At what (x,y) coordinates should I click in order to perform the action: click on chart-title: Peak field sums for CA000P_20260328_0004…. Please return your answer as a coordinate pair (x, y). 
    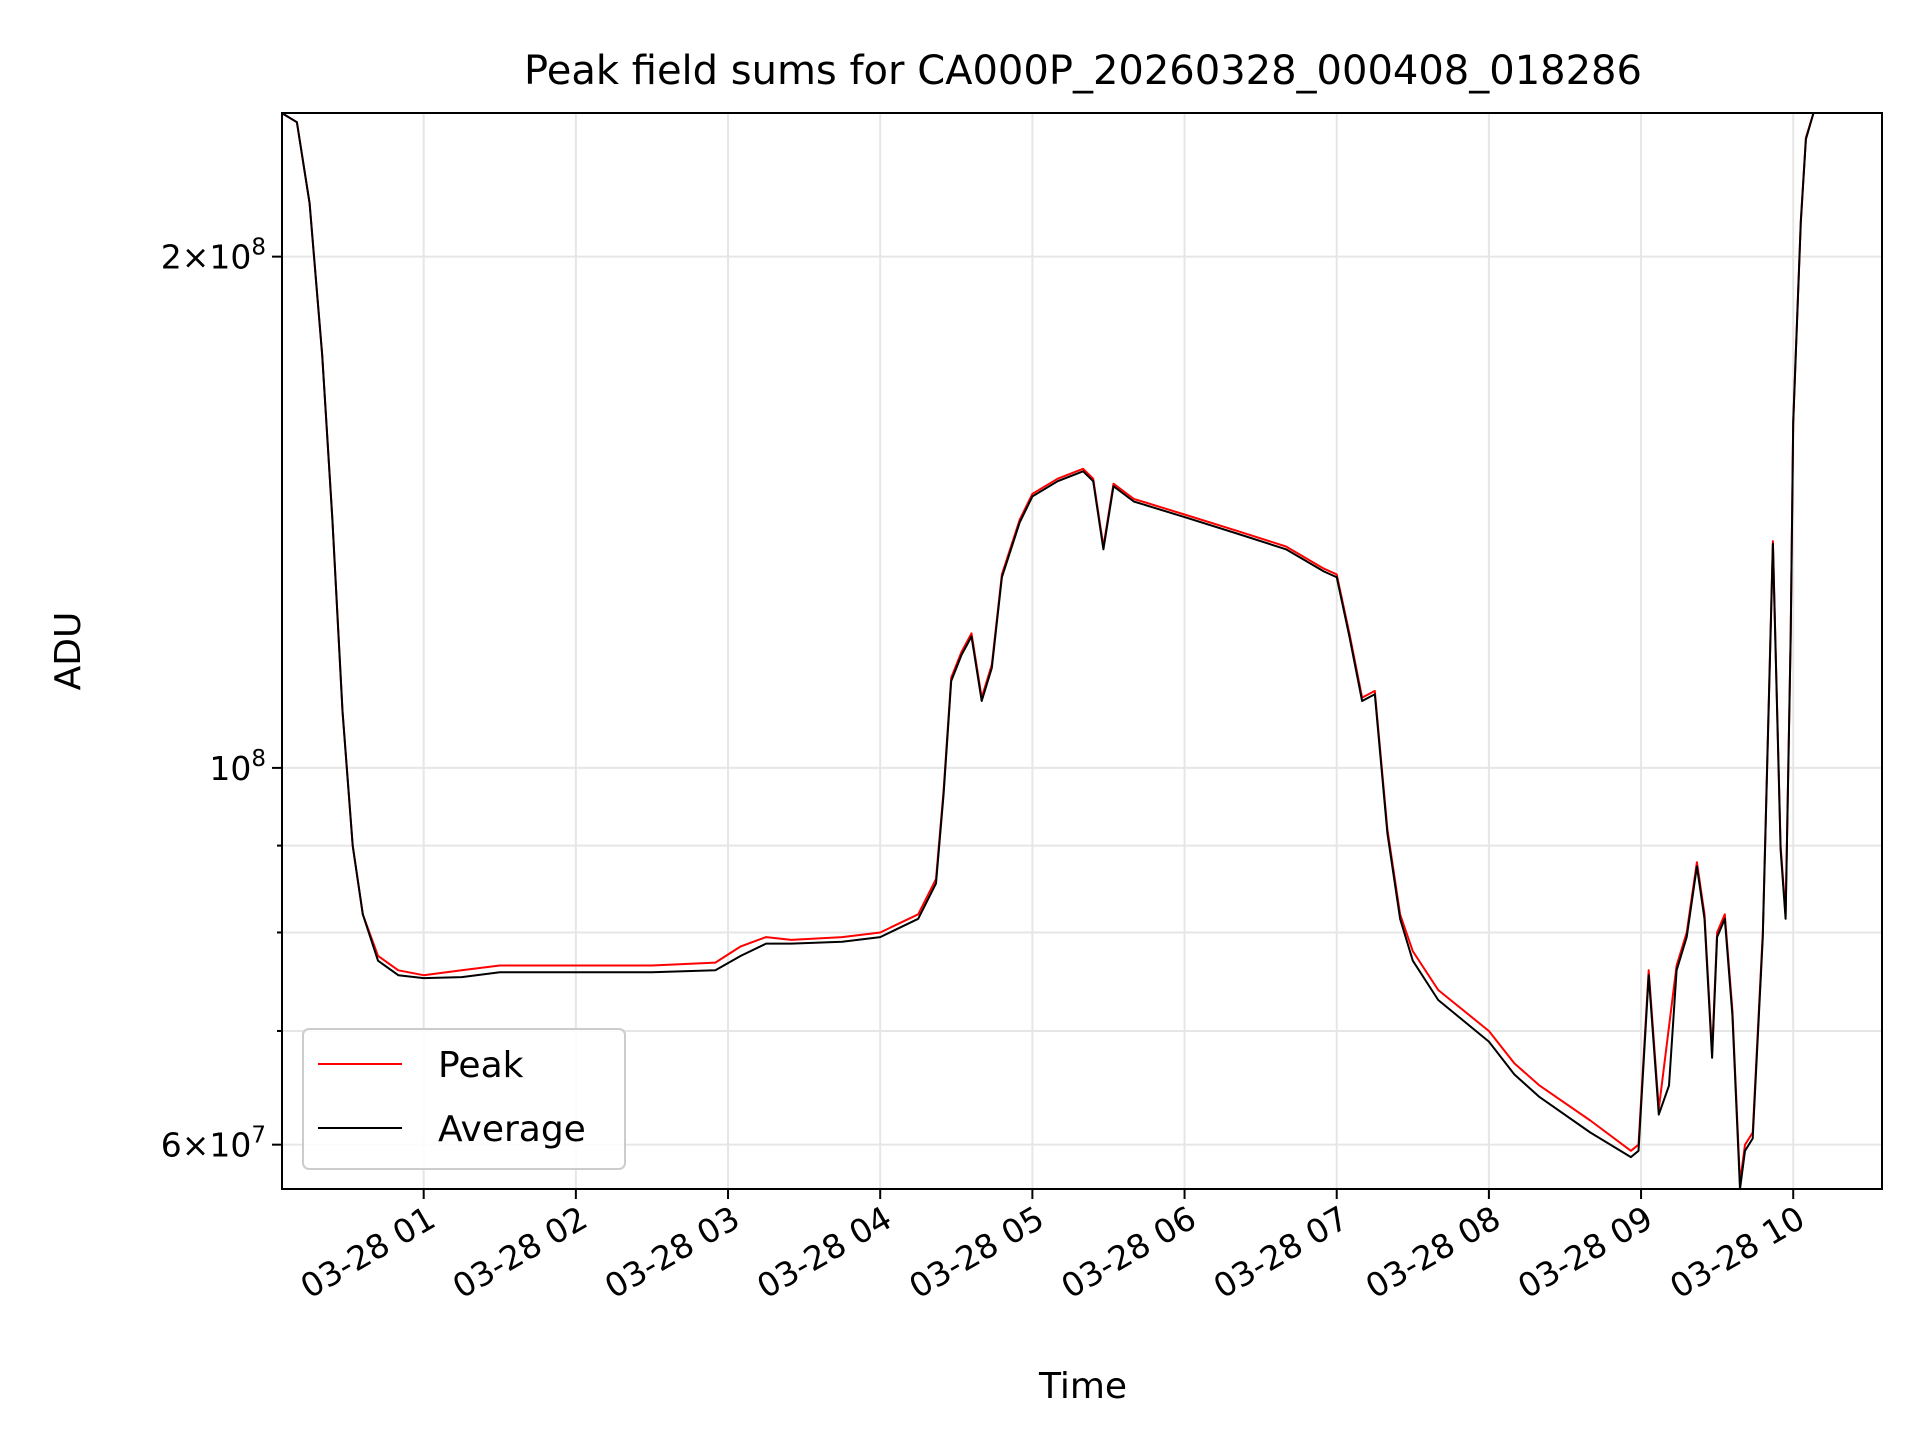
    Looking at the image, I should click on (1083, 71).